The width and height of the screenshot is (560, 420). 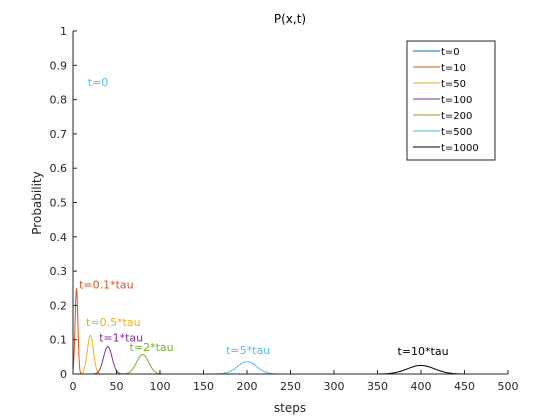 What do you see at coordinates (464, 386) in the screenshot?
I see `x-tick-label: 450` at bounding box center [464, 386].